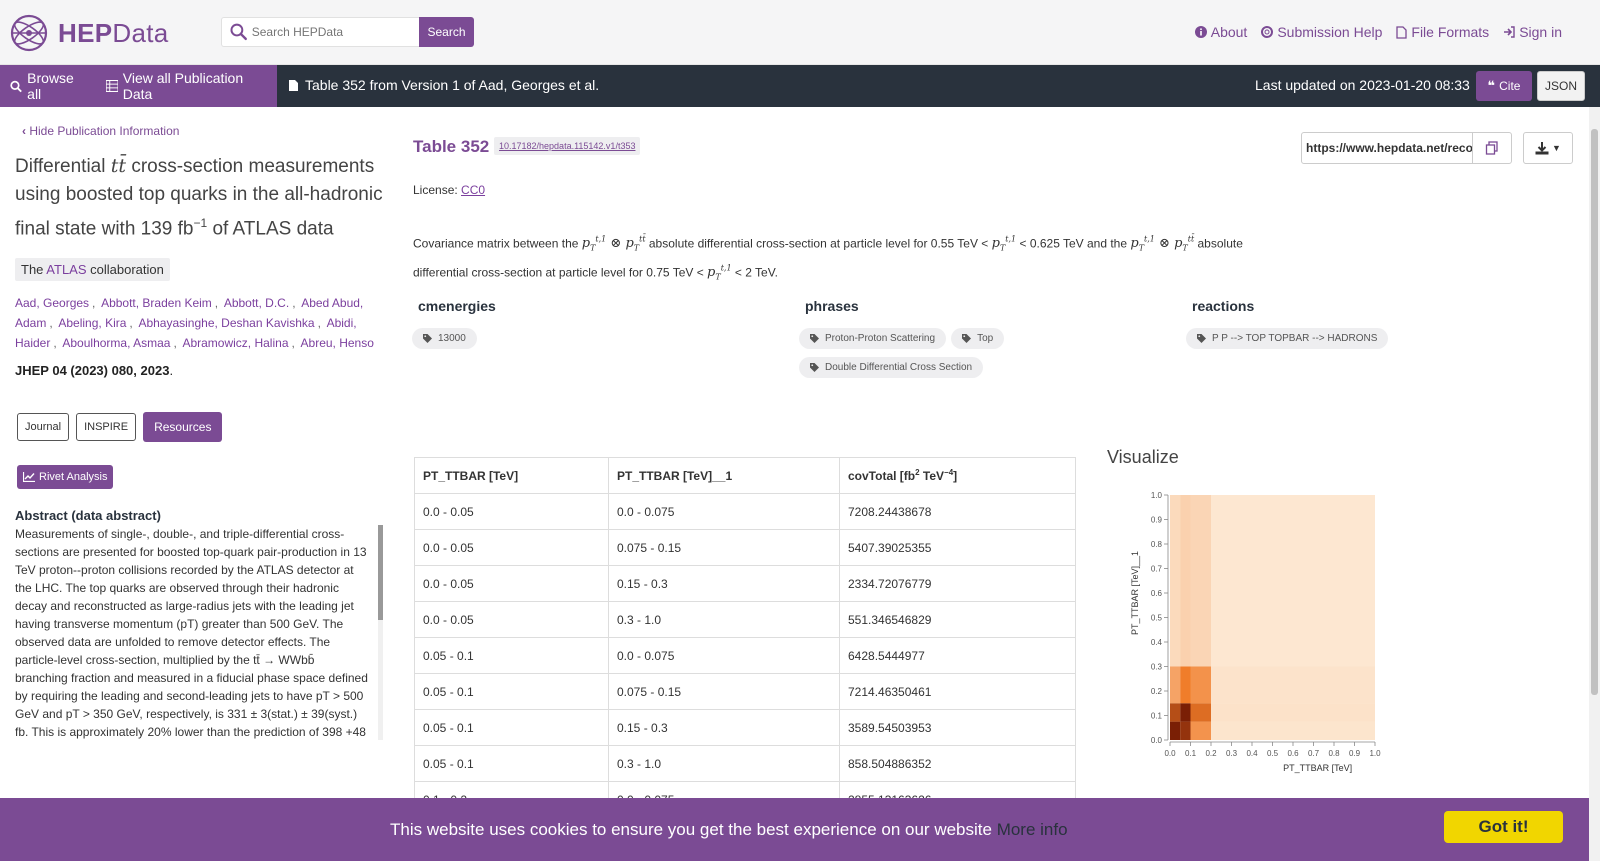  I want to click on table-row: 0.05 - 0.1 0.3 - 1.0 858.504886352, so click(745, 763).